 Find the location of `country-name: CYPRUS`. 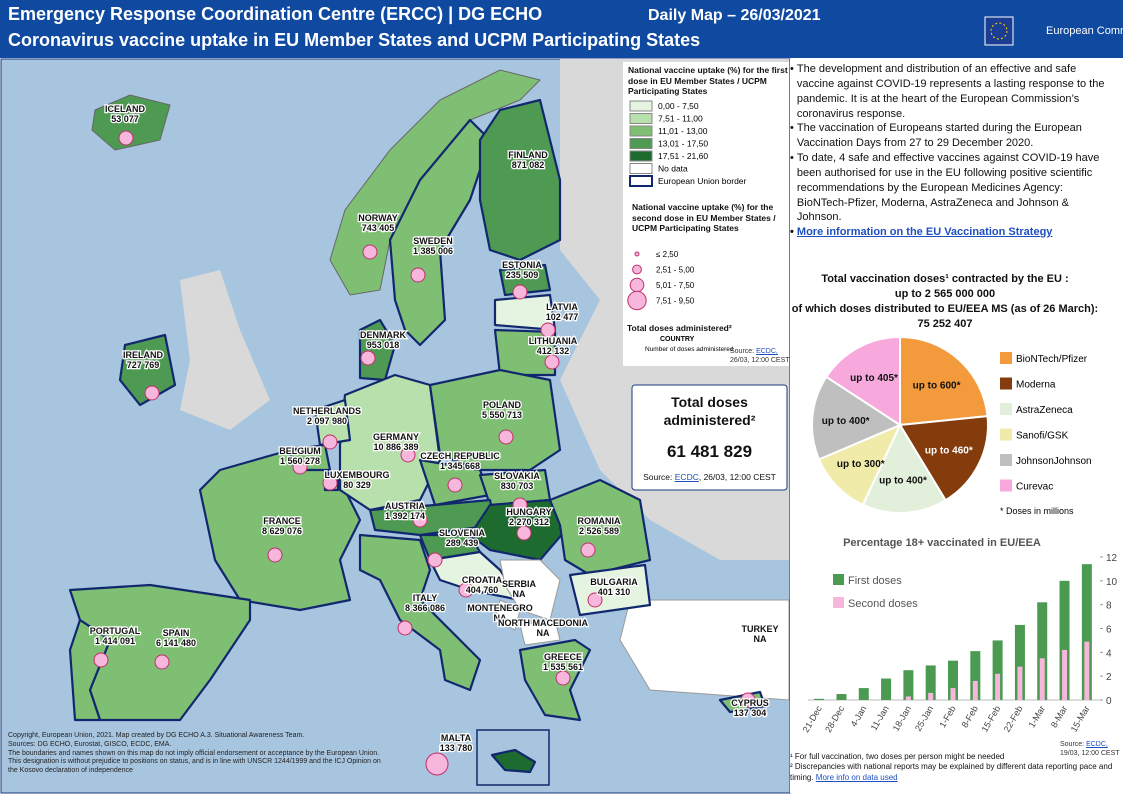

country-name: CYPRUS is located at coordinates (750, 703).